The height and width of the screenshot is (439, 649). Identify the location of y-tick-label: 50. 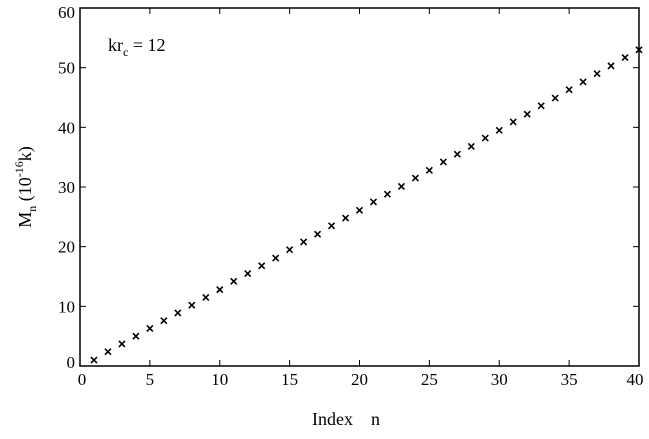
(66, 68).